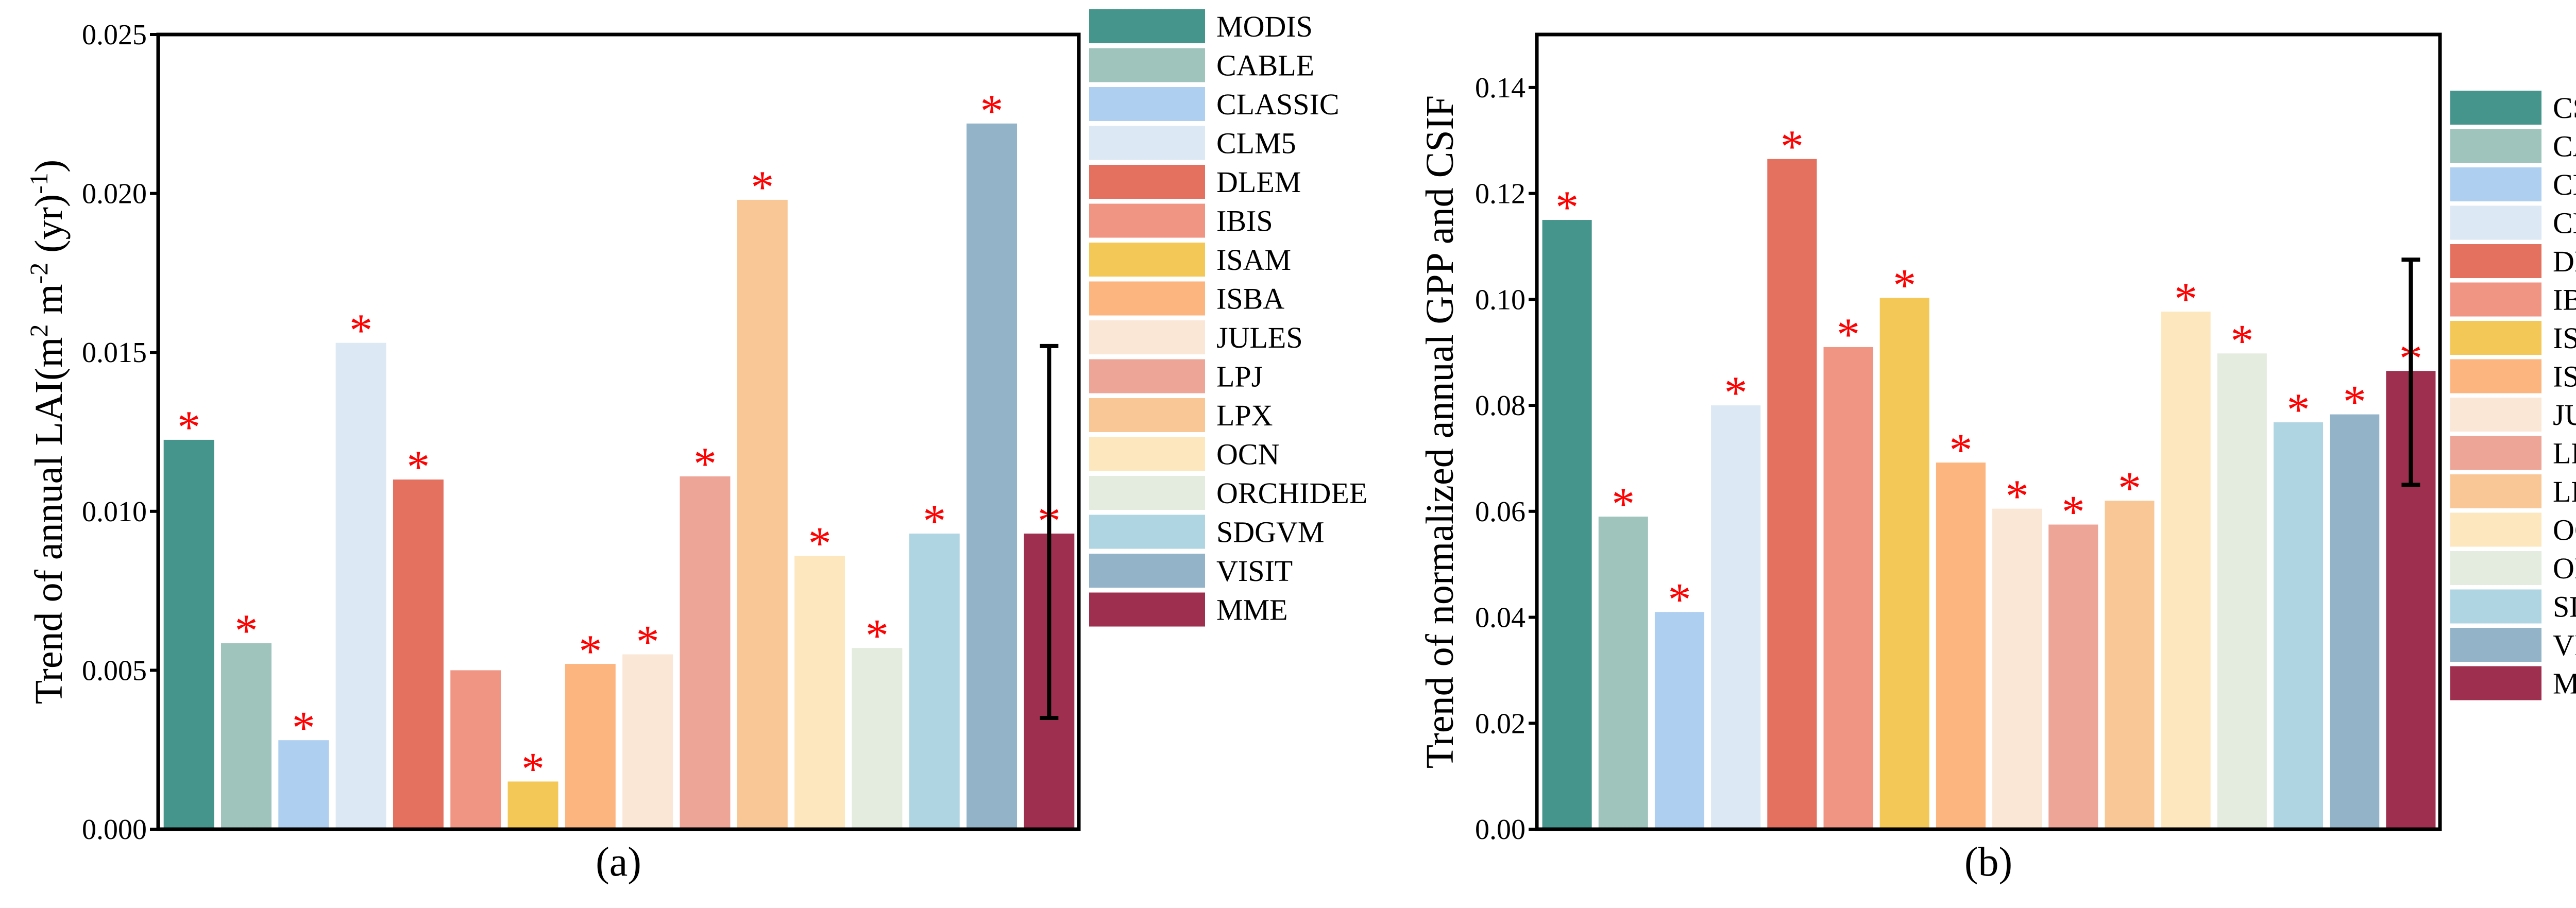 The width and height of the screenshot is (2576, 908). What do you see at coordinates (1988, 862) in the screenshot?
I see `panel-label: (b)` at bounding box center [1988, 862].